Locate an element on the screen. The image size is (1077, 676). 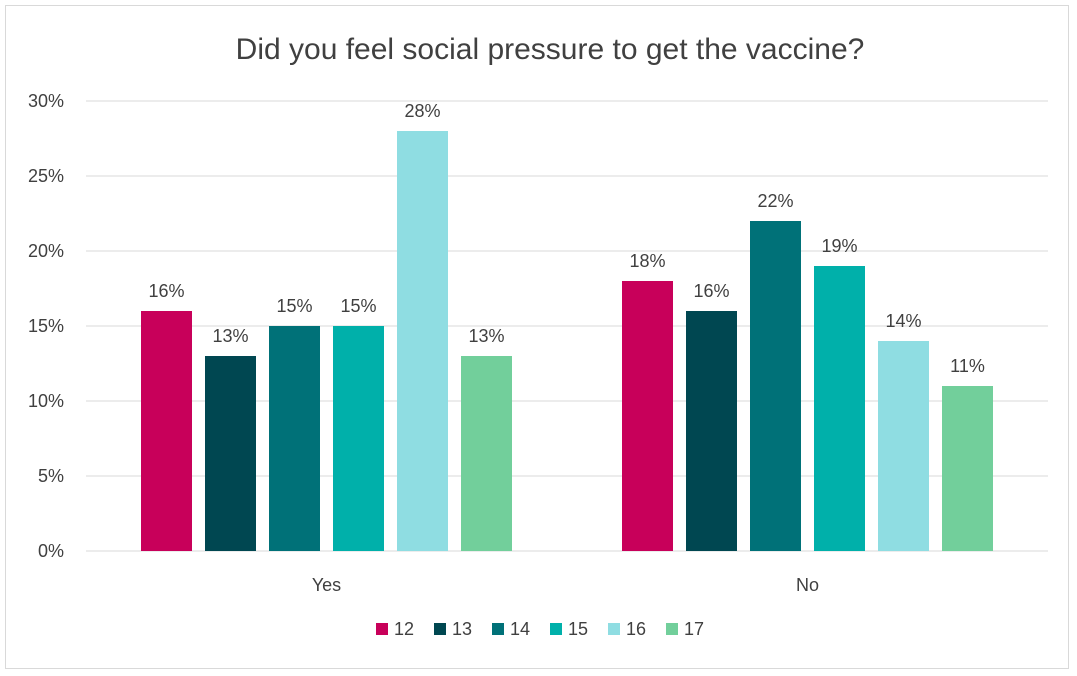
y-tick-label: 10% is located at coordinates (46, 401).